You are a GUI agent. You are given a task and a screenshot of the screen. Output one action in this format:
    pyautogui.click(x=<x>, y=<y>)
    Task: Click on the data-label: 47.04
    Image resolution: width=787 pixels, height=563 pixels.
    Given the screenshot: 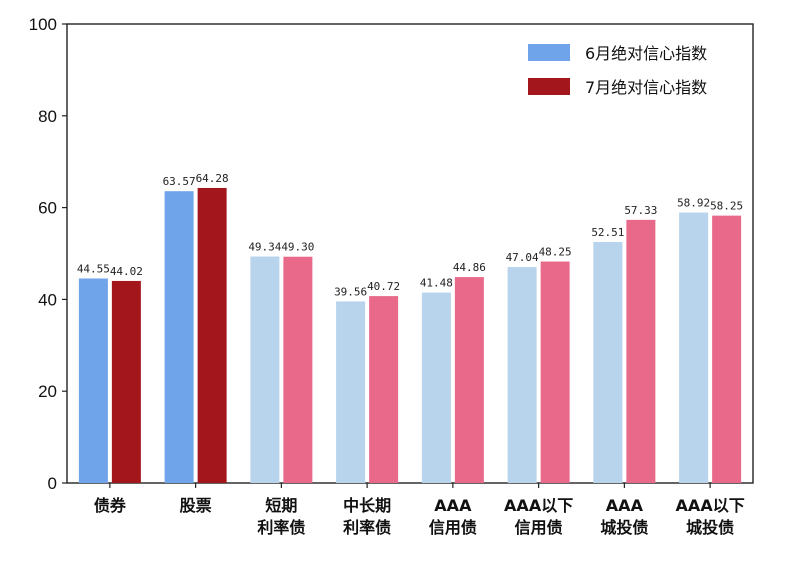 What is the action you would take?
    pyautogui.click(x=522, y=257)
    